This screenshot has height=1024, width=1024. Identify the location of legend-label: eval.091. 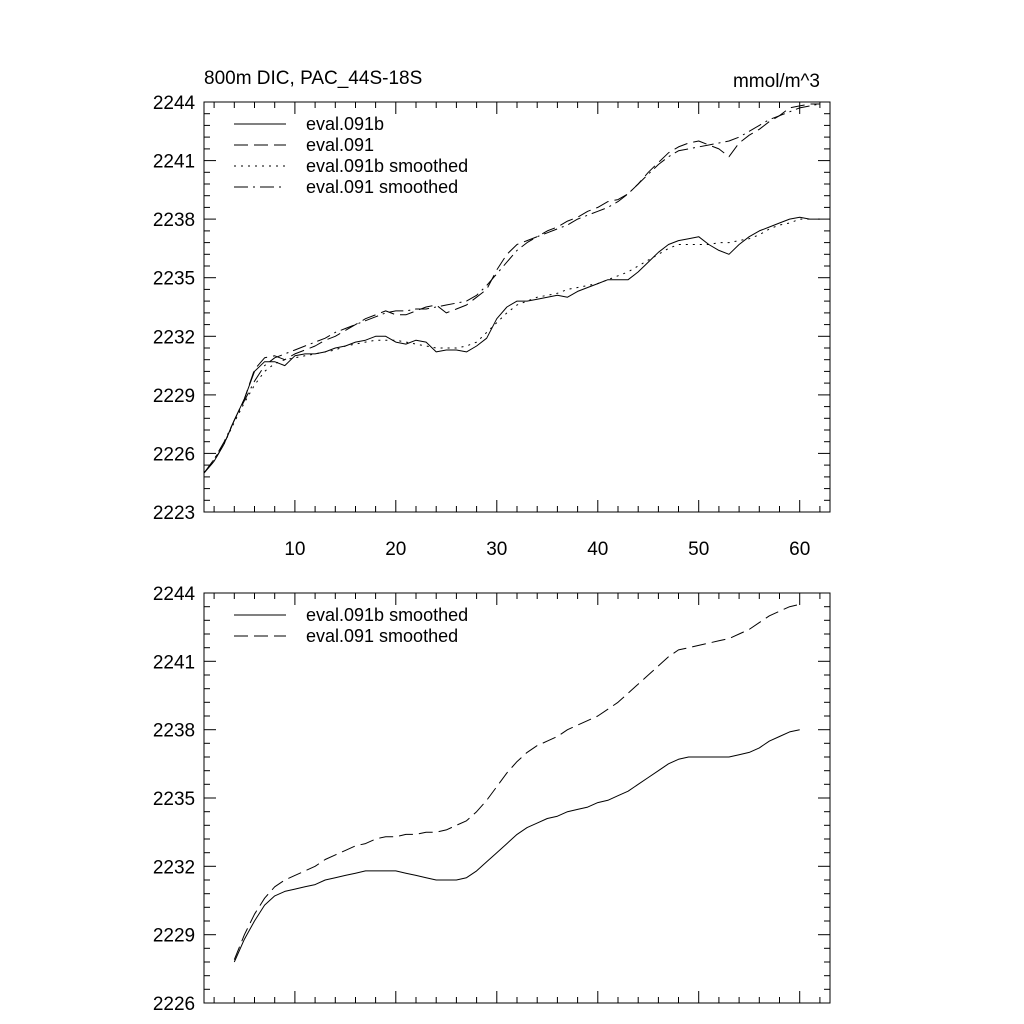
(340, 145).